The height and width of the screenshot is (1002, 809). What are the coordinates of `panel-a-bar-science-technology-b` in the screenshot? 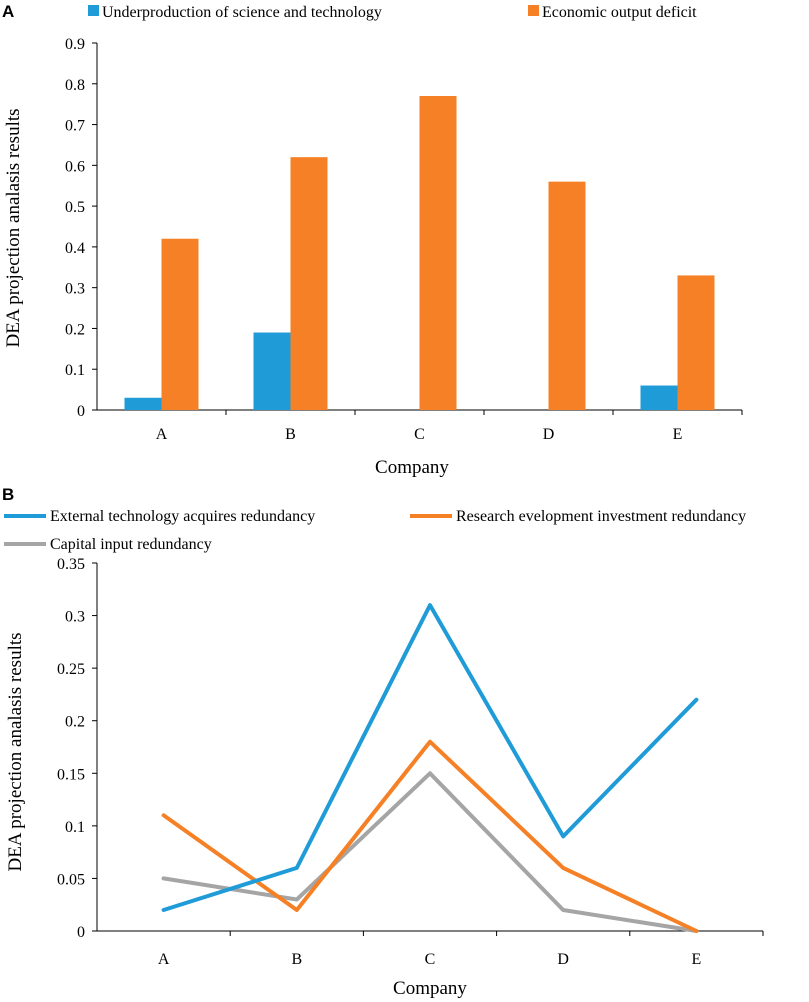 It's located at (272, 371).